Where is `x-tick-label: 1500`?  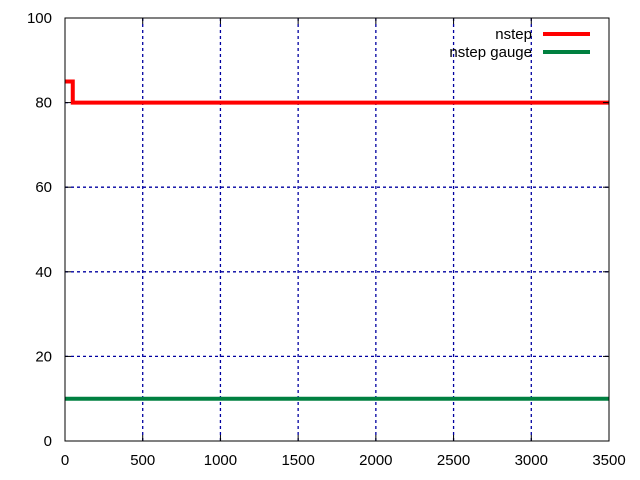 x-tick-label: 1500 is located at coordinates (297, 460).